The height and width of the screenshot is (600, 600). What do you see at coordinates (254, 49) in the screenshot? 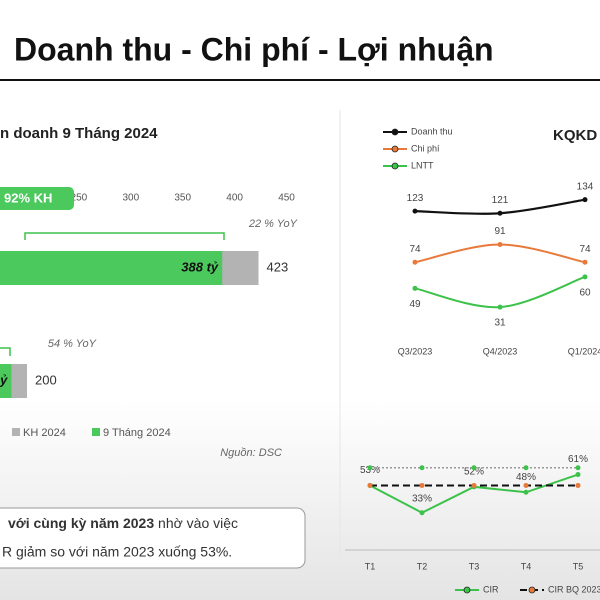
I see `slide-title: Doanh thu - Chi phí - Lợi nhuận` at bounding box center [254, 49].